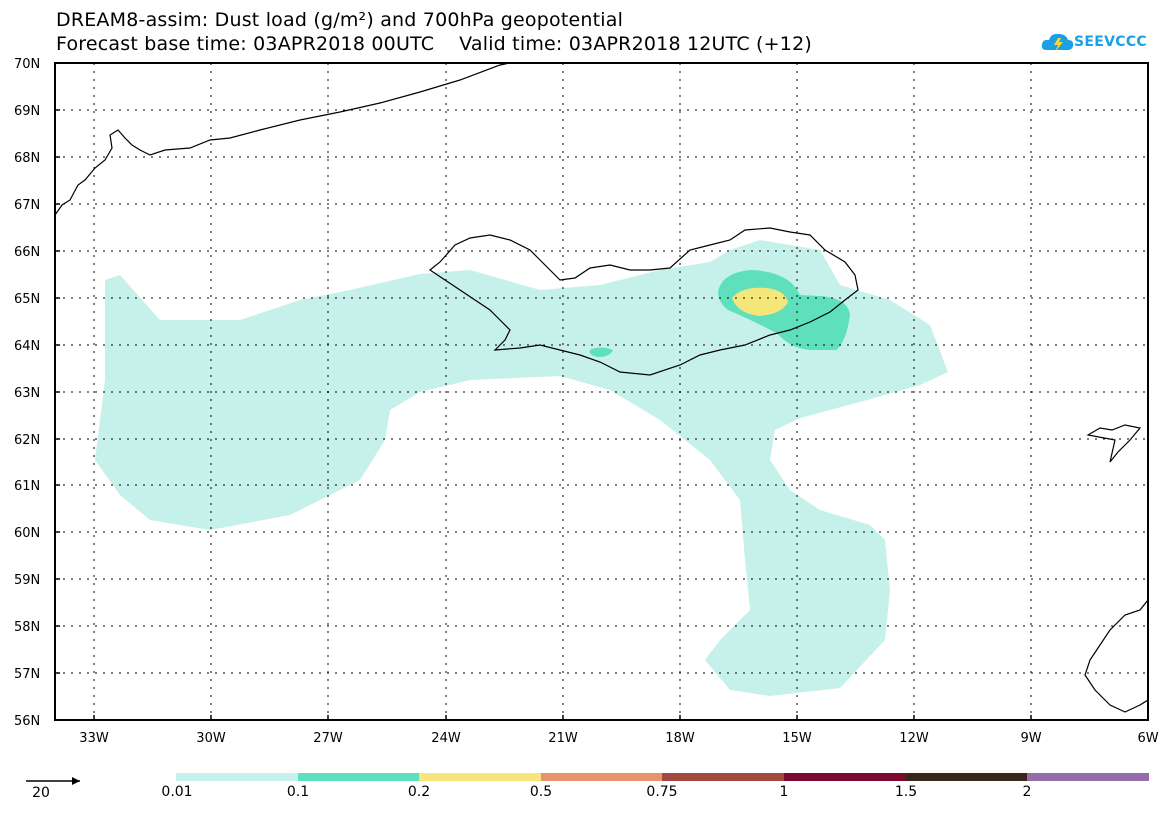 The image size is (1175, 815). Describe the element at coordinates (643, 301) in the screenshot. I see `iceland-coast` at that location.